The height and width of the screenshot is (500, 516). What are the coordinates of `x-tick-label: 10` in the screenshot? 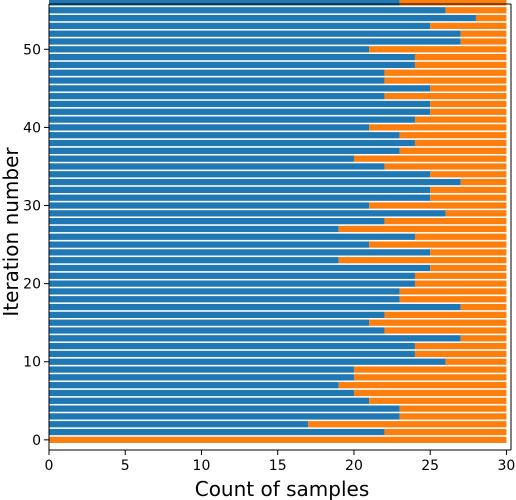 It's located at (202, 466).